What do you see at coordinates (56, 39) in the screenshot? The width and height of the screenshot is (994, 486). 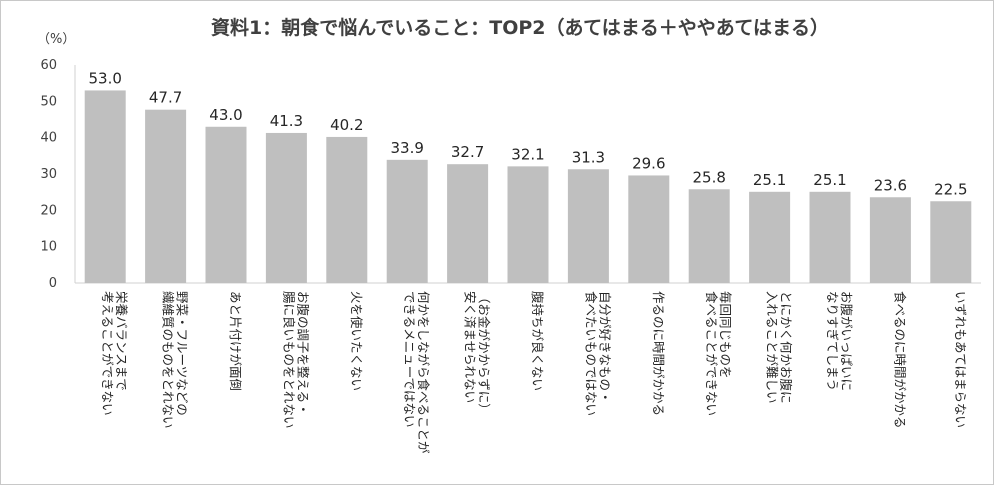 I see `y-axis-unit-label: （%）` at bounding box center [56, 39].